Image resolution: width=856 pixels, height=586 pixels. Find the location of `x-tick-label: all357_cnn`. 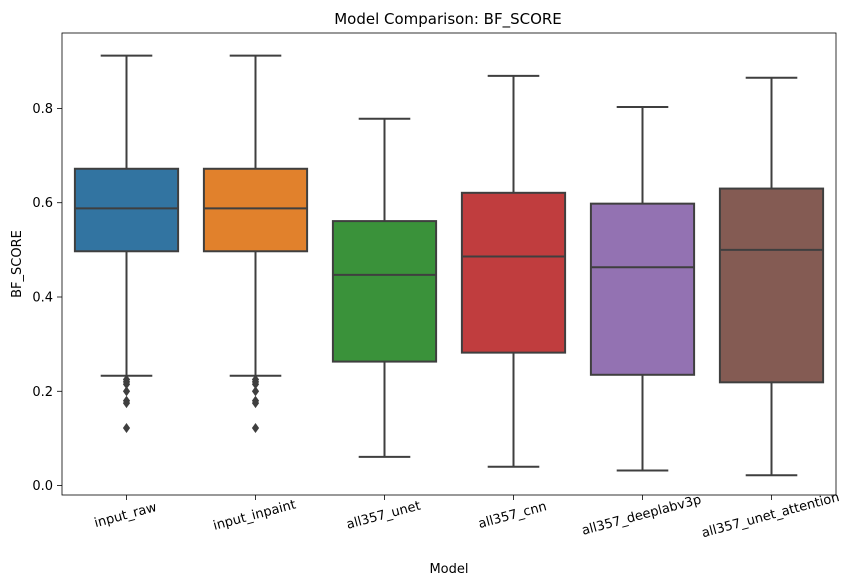

x-tick-label: all357_cnn is located at coordinates (513, 515).